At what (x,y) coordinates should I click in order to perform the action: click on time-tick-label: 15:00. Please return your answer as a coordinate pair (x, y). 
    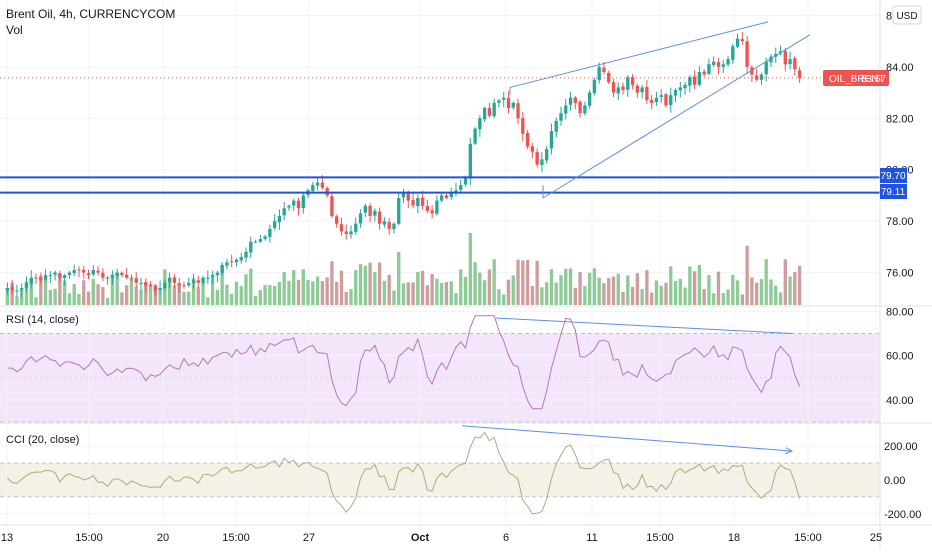
    Looking at the image, I should click on (89, 538).